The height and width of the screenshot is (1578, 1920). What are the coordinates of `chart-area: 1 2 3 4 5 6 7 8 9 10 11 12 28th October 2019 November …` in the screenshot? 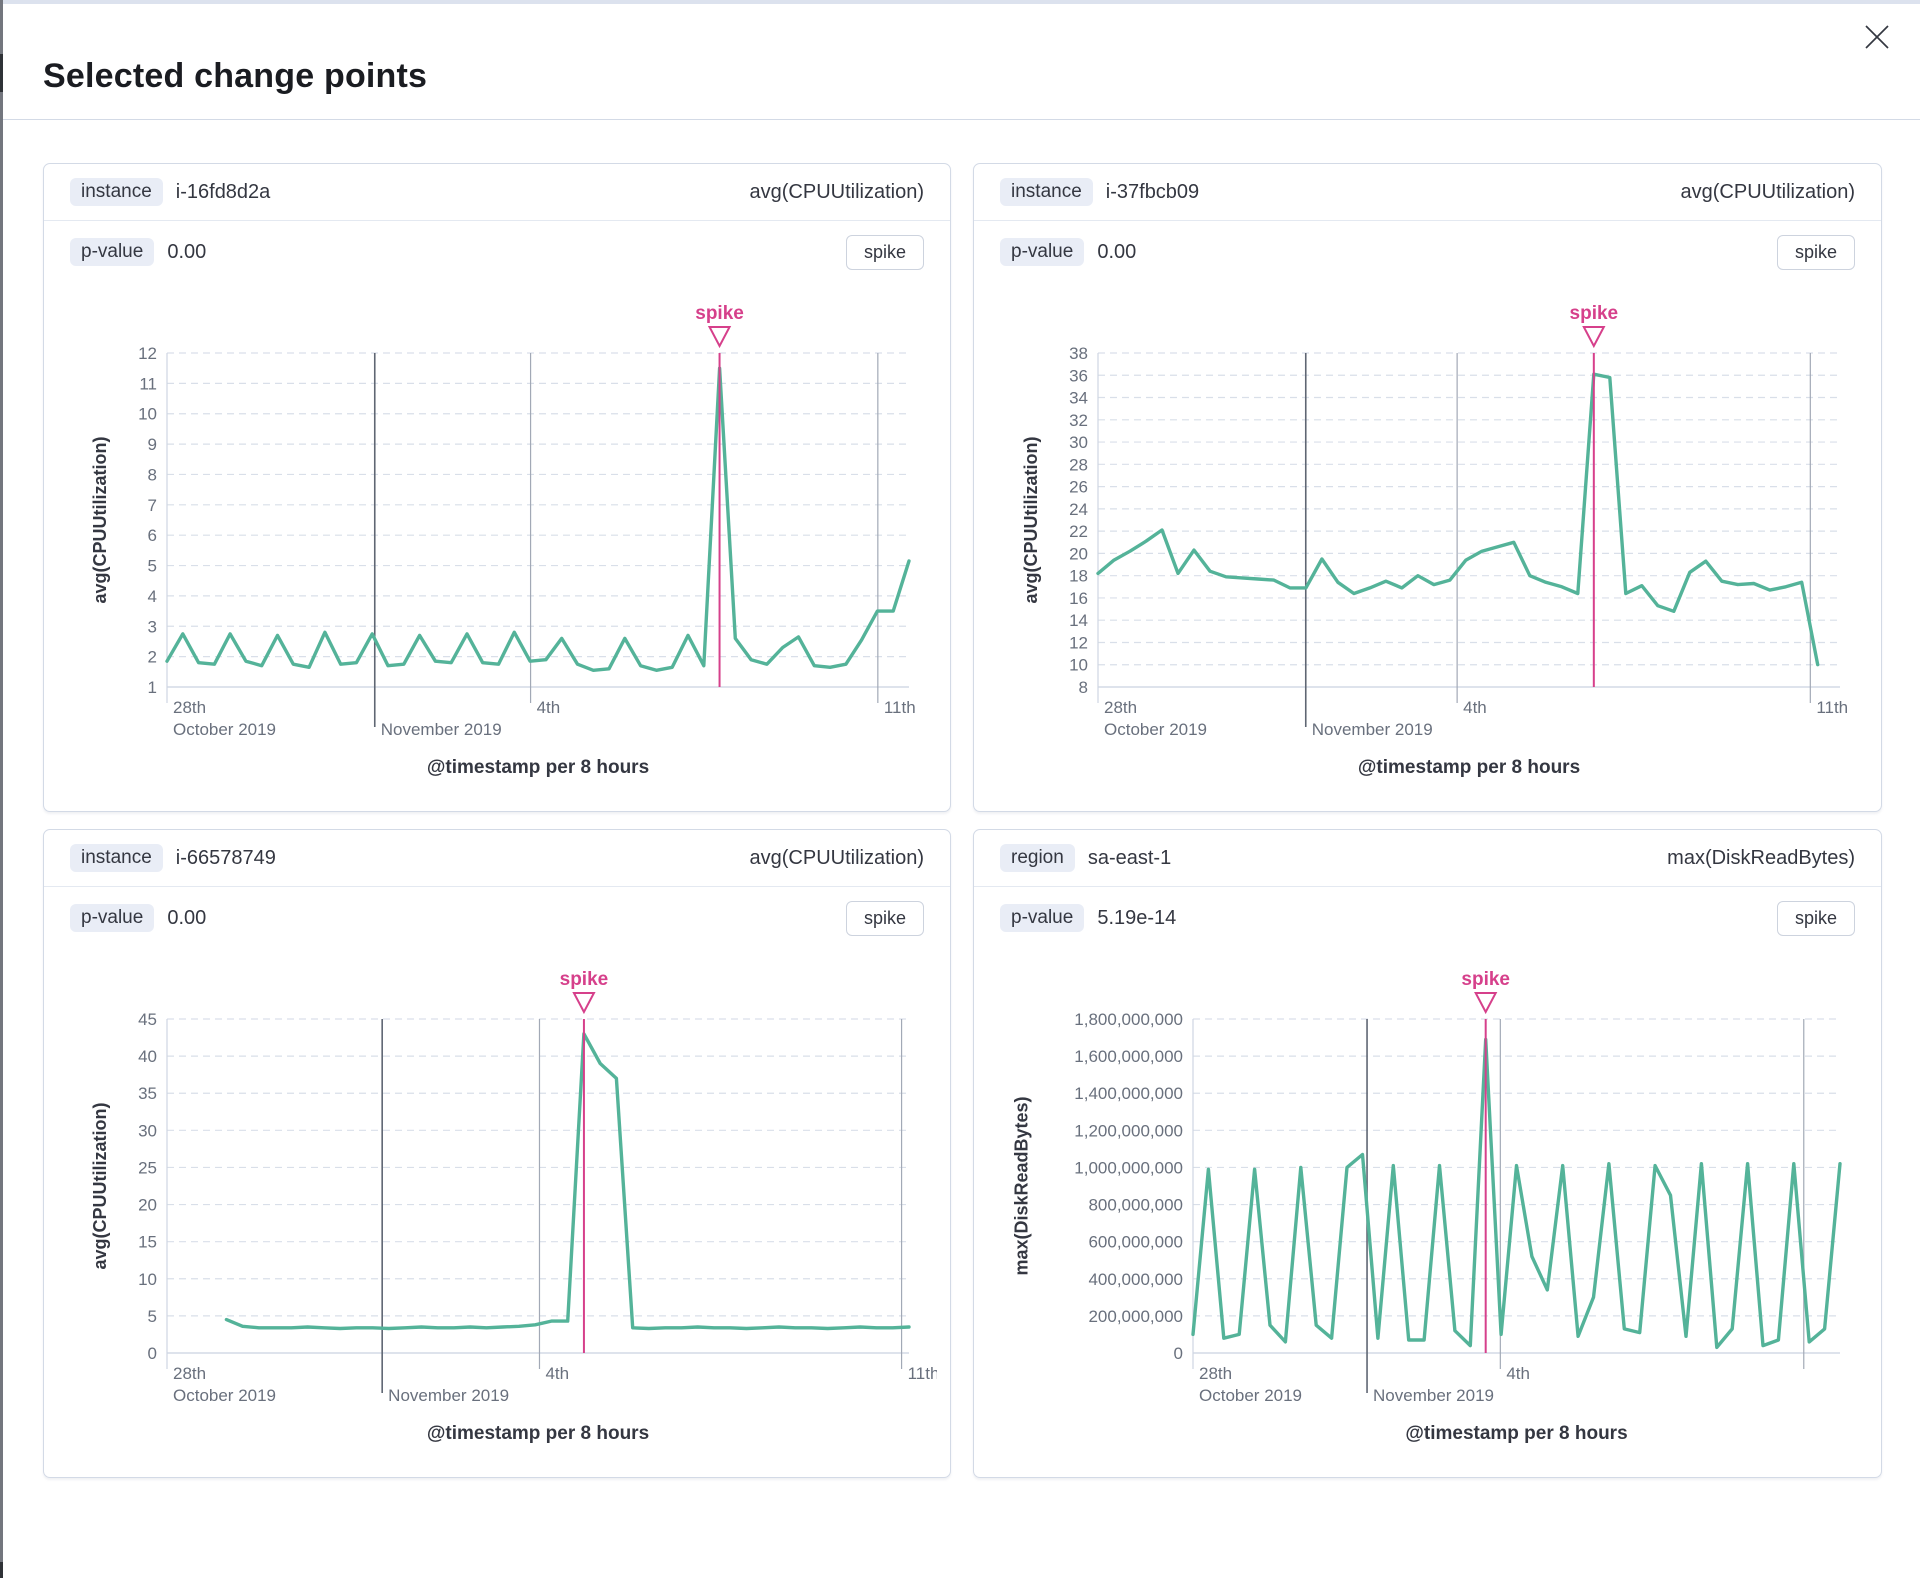 It's located at (497, 537).